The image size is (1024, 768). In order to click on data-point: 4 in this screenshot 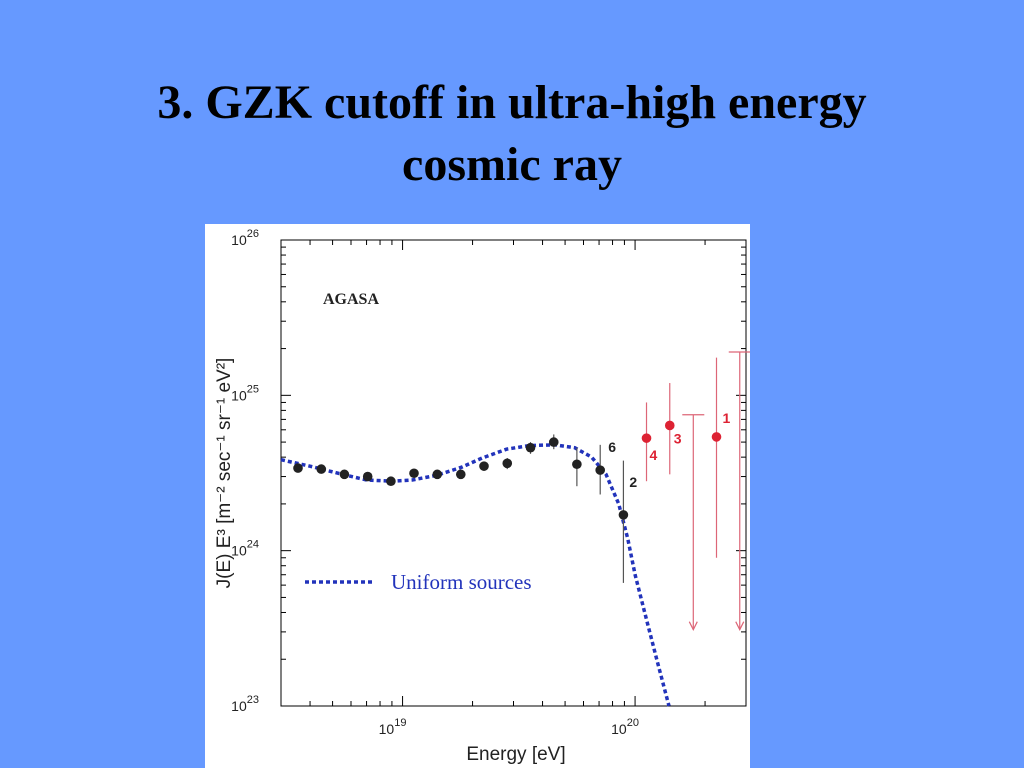, I will do `click(649, 442)`.